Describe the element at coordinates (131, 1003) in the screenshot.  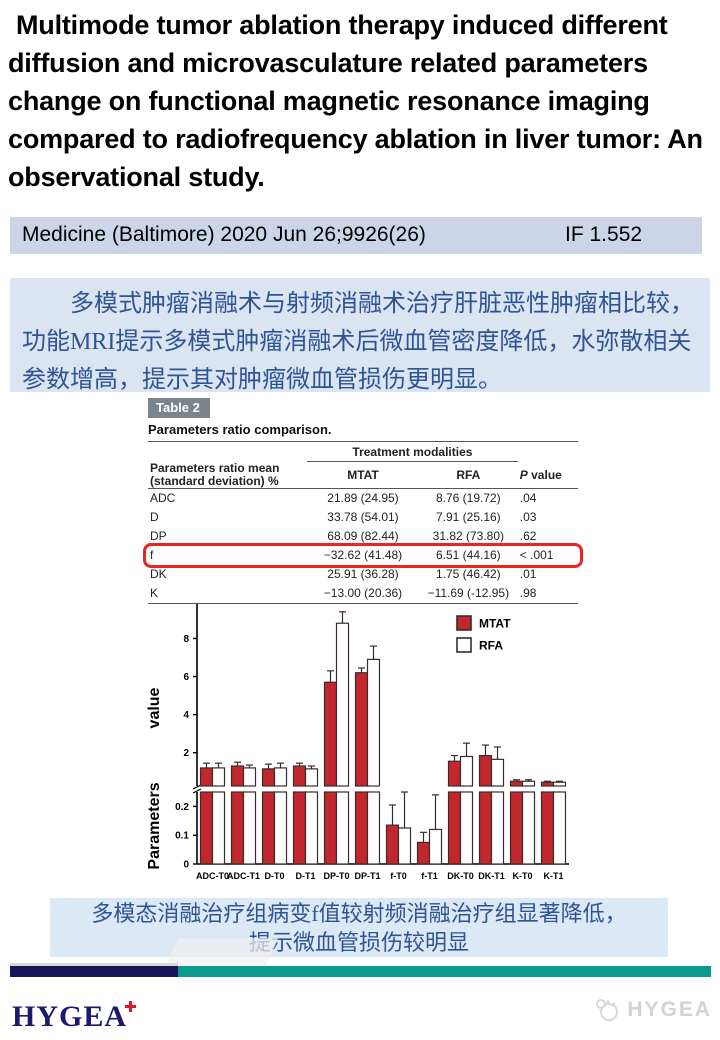
I see `logo-cross-icon` at that location.